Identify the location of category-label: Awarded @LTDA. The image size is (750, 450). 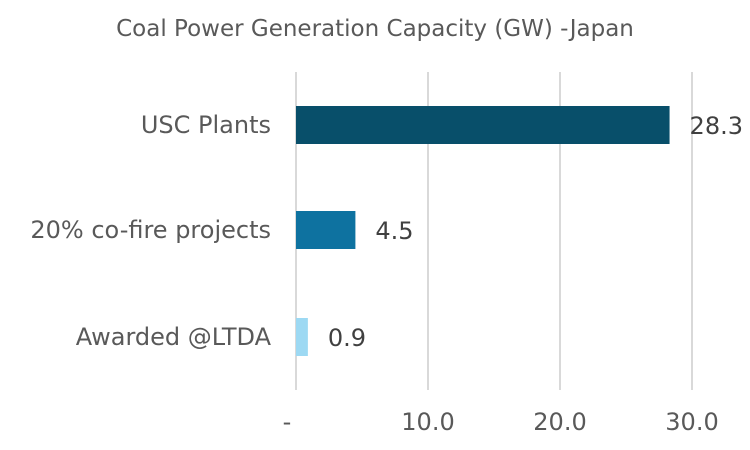
(174, 337).